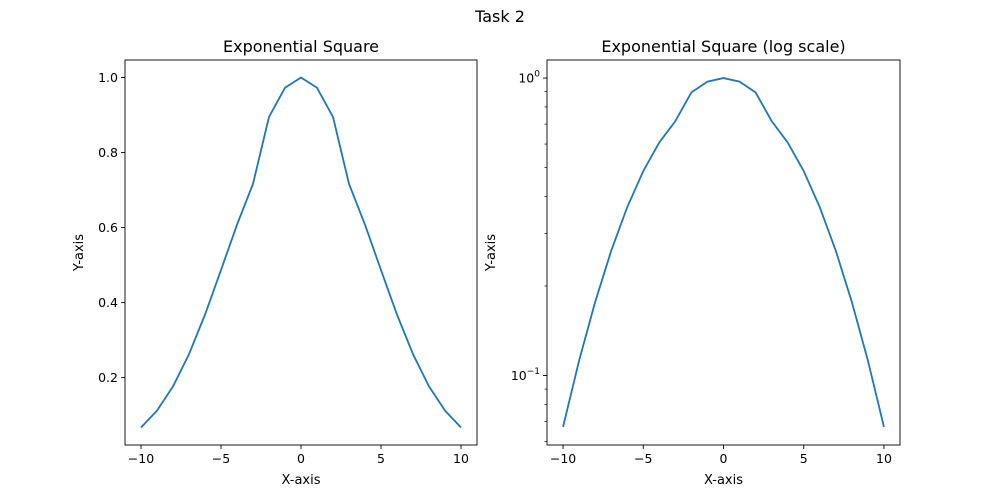 The height and width of the screenshot is (504, 1000). What do you see at coordinates (108, 377) in the screenshot?
I see `y-tick-label: 0.2` at bounding box center [108, 377].